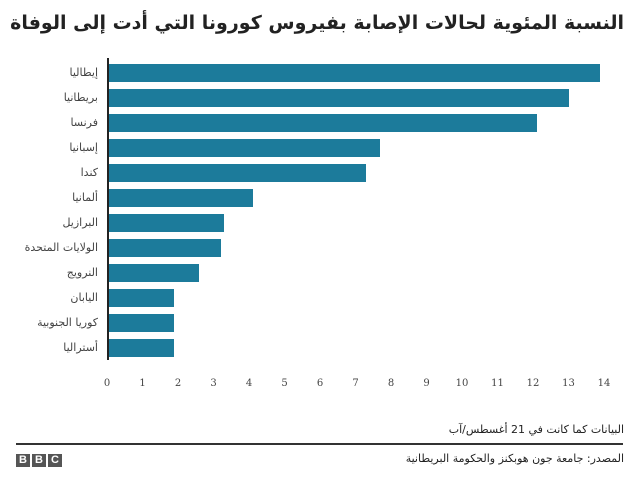 The height and width of the screenshot is (489, 640). Describe the element at coordinates (249, 383) in the screenshot. I see `x-axis-tick-label: 4` at that location.